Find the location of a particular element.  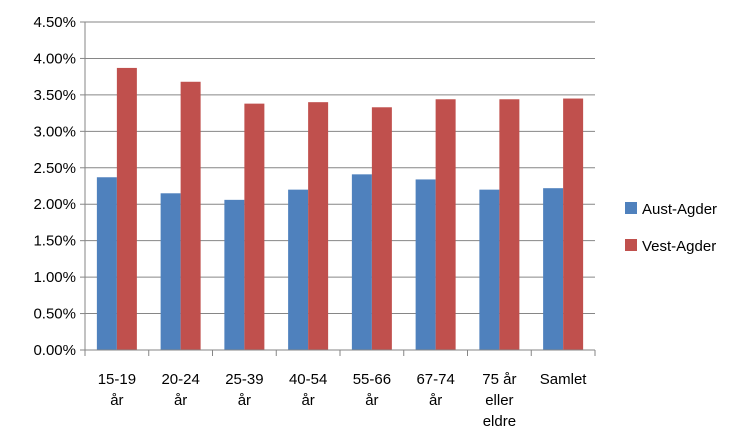

x-tick-label: 40-54 år is located at coordinates (308, 390).